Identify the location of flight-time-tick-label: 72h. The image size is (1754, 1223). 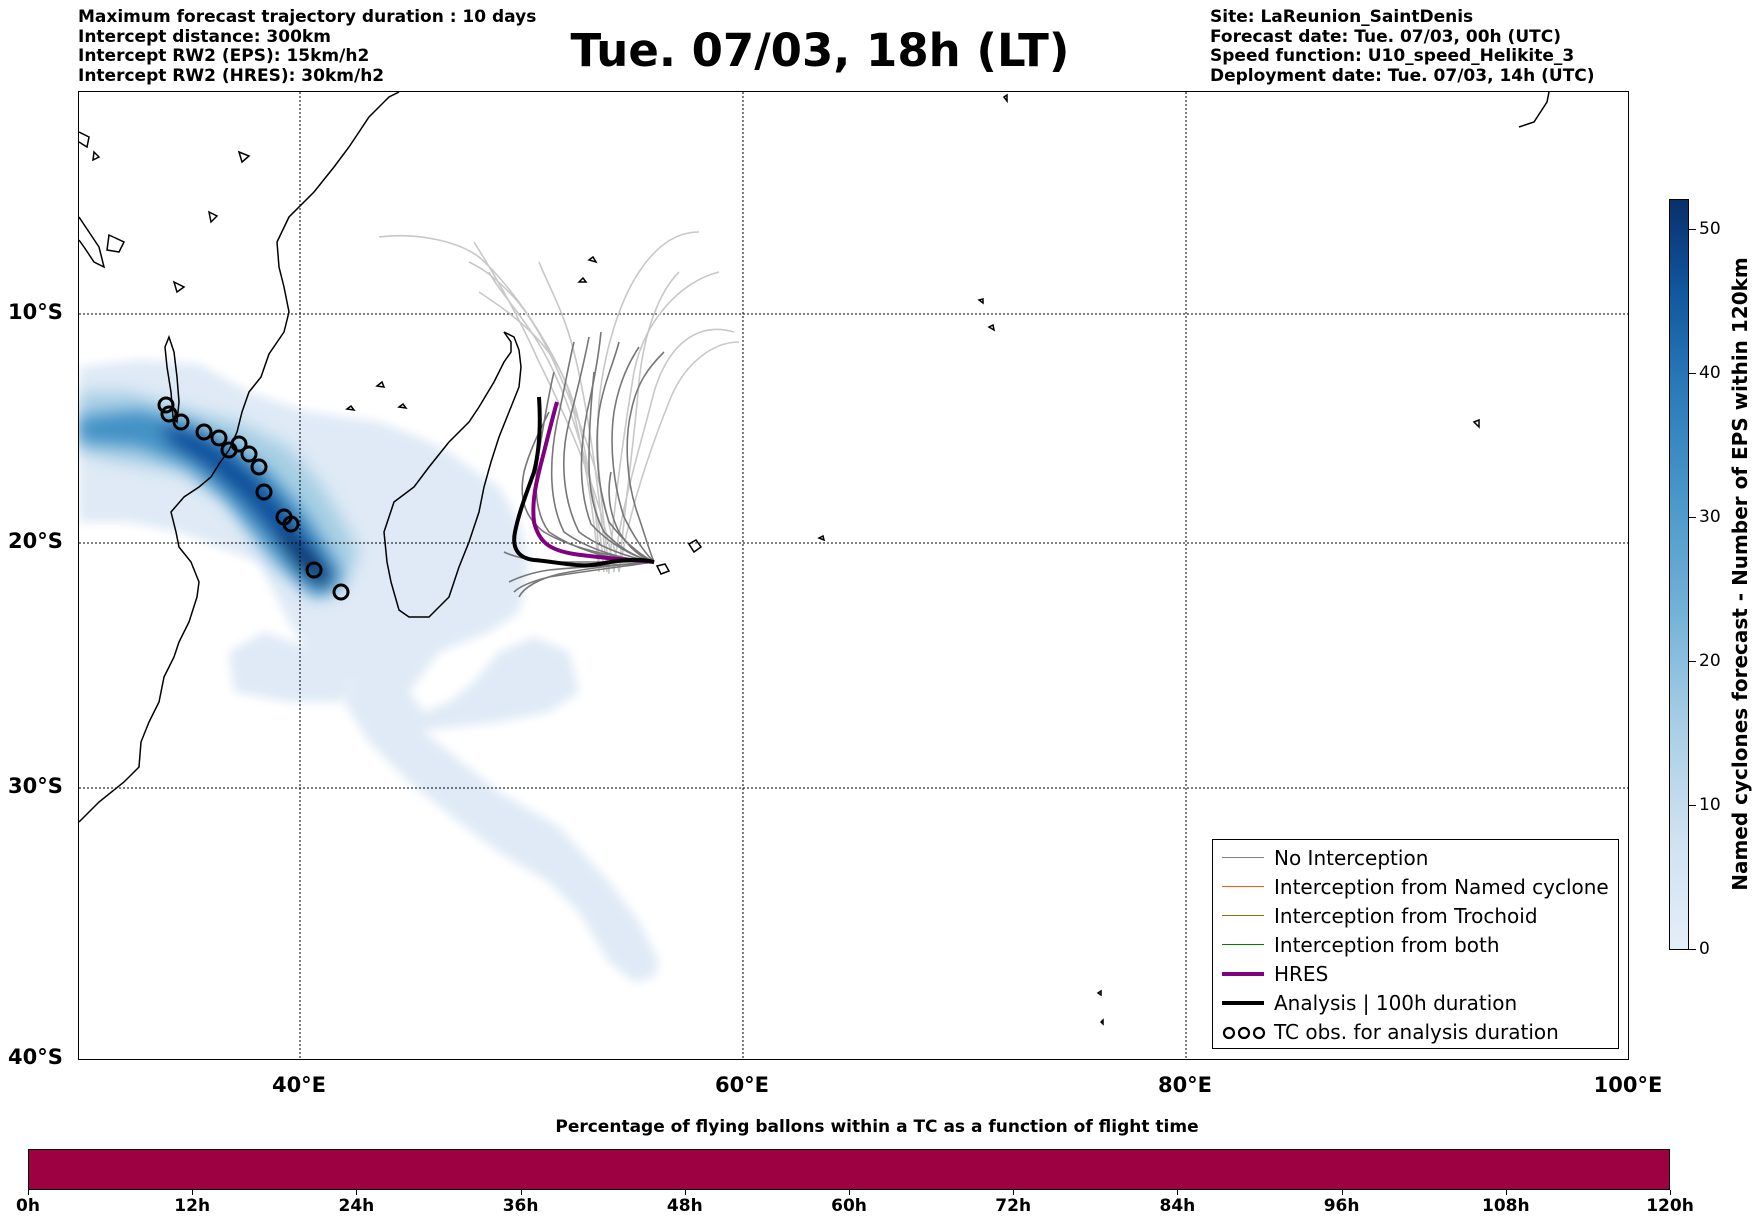
(1013, 1206).